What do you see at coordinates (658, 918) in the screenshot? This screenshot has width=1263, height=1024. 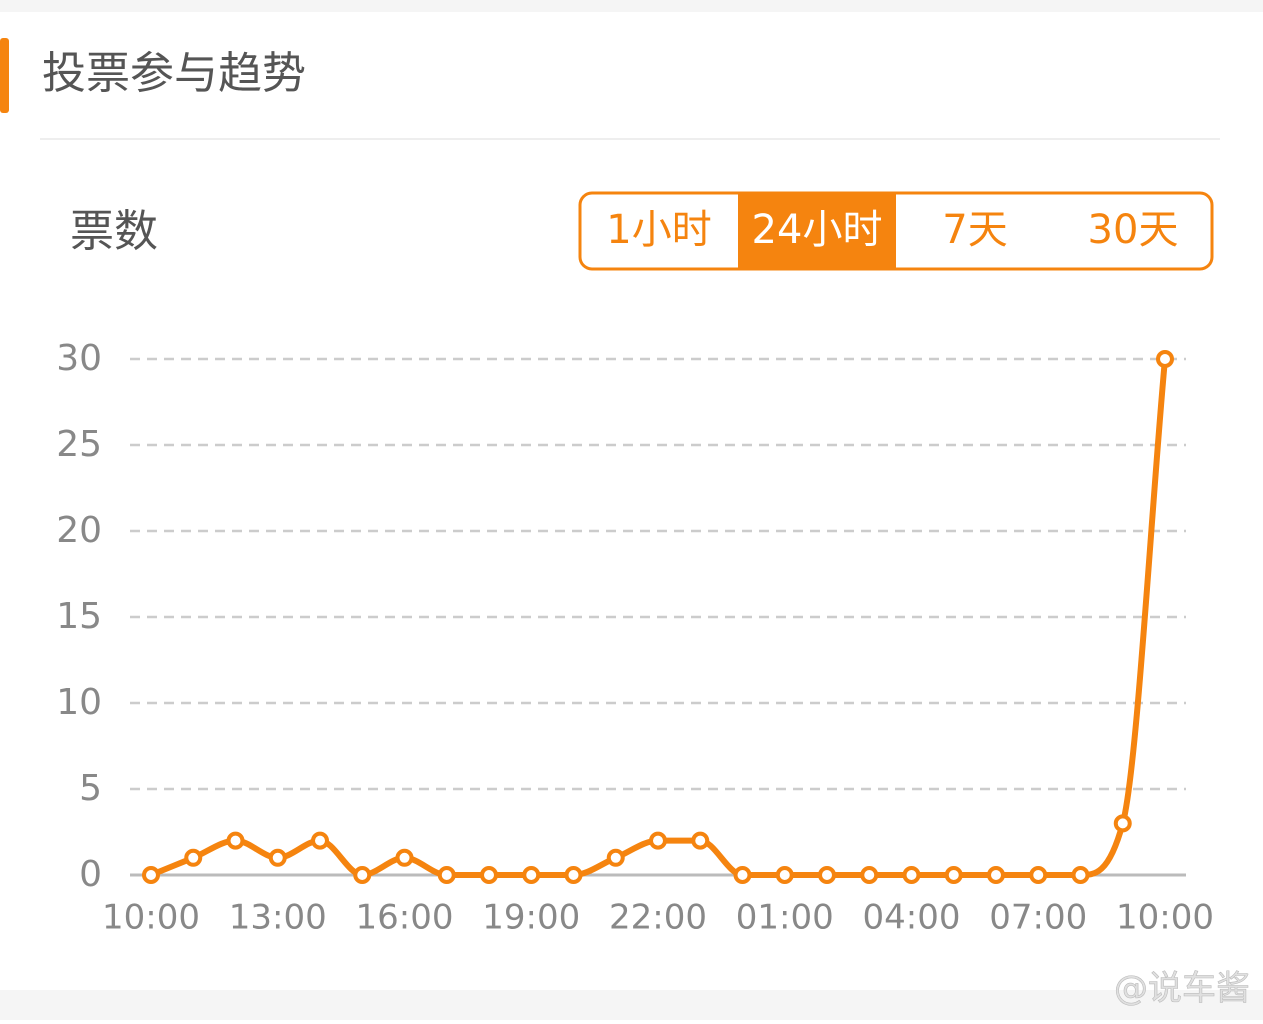 I see `x-tick-label: 22:00` at bounding box center [658, 918].